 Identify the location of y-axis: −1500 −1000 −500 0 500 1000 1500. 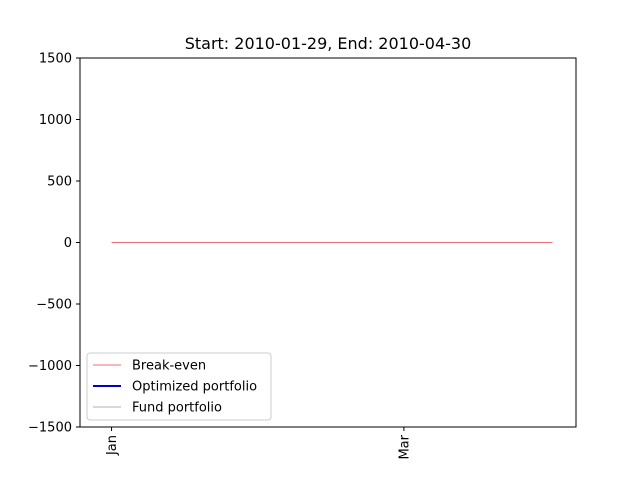
(54, 244).